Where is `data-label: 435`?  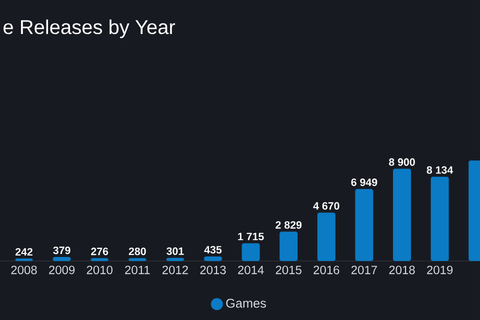 data-label: 435 is located at coordinates (213, 250).